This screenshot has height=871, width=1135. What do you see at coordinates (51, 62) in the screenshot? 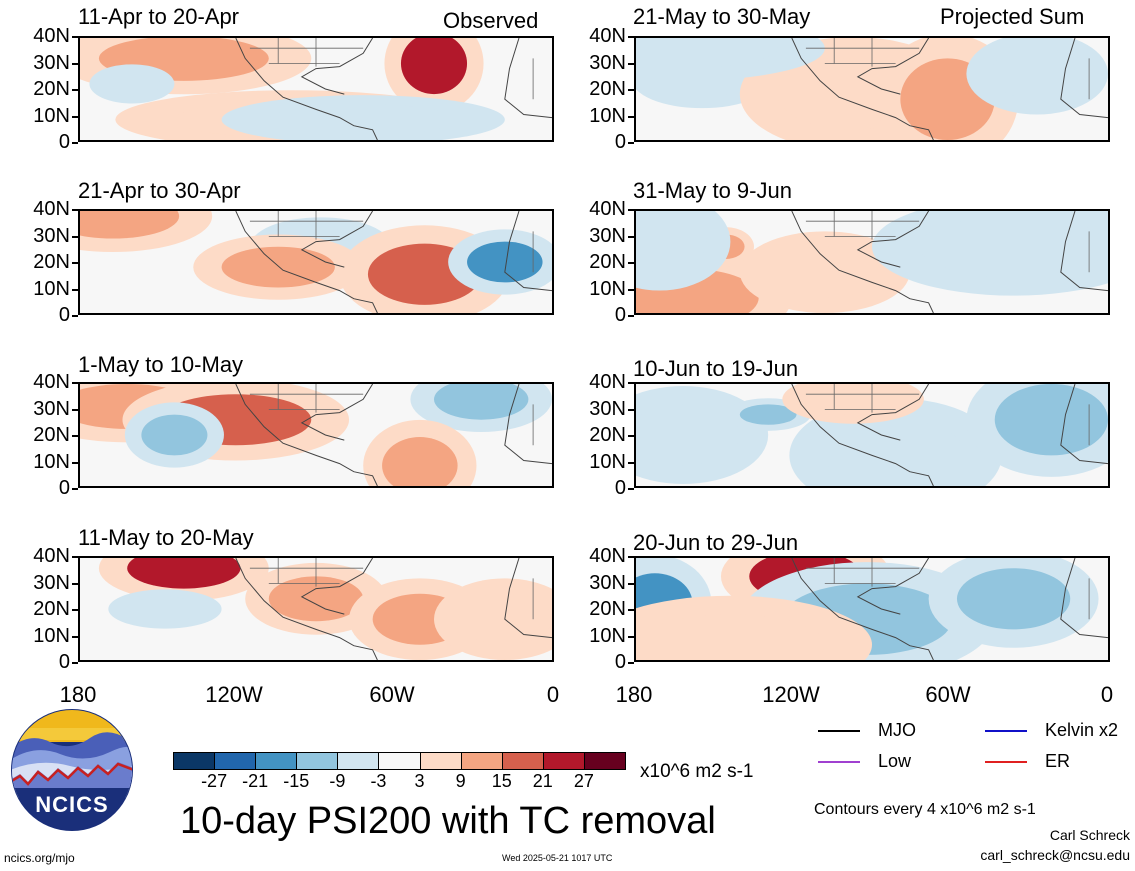
I see `lat-label-left-1-2: 30N` at bounding box center [51, 62].